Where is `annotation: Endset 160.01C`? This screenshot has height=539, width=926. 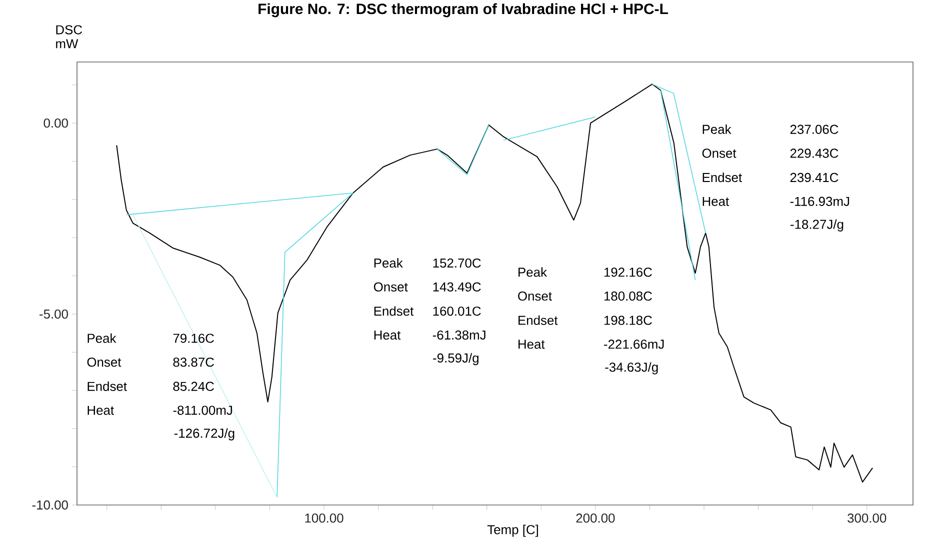
annotation: Endset 160.01C is located at coordinates (427, 311).